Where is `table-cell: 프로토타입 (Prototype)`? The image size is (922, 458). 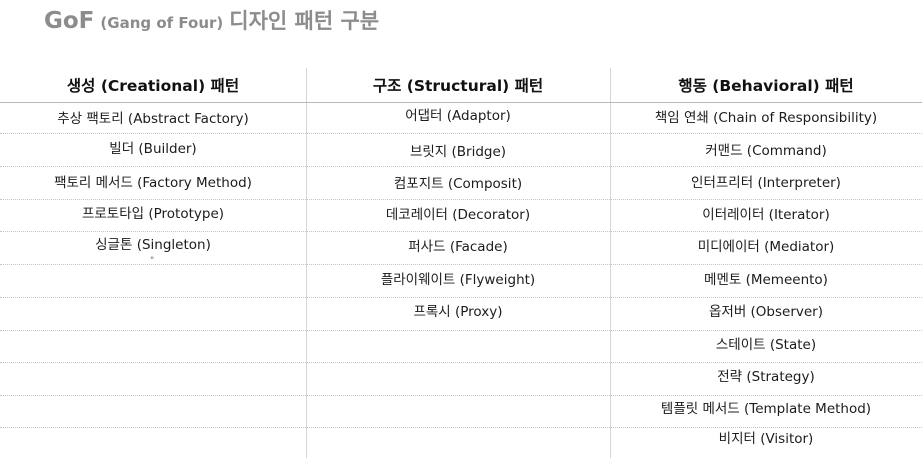 table-cell: 프로토타입 (Prototype) is located at coordinates (153, 214).